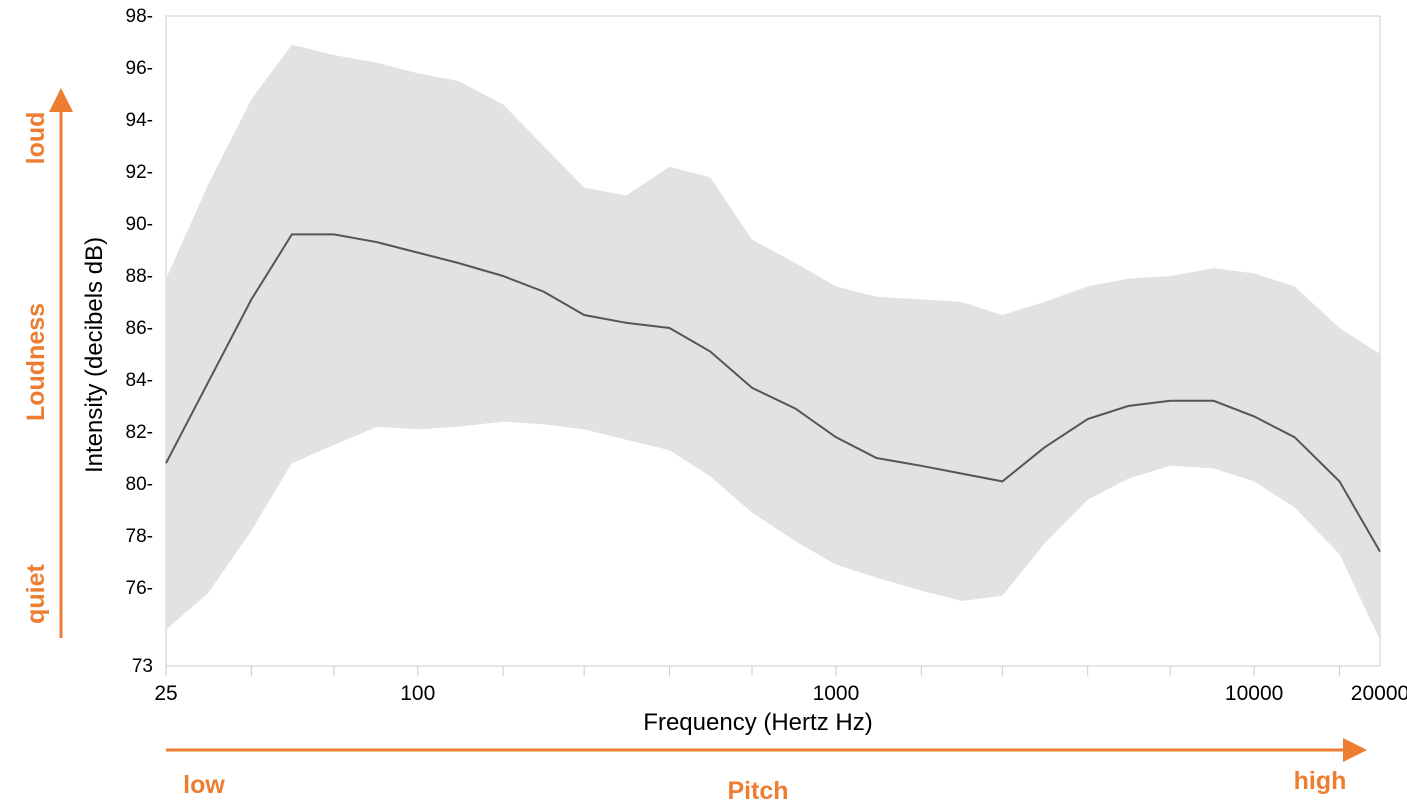 This screenshot has height=809, width=1407. Describe the element at coordinates (139, 16) in the screenshot. I see `y-tick-label: 98-` at that location.